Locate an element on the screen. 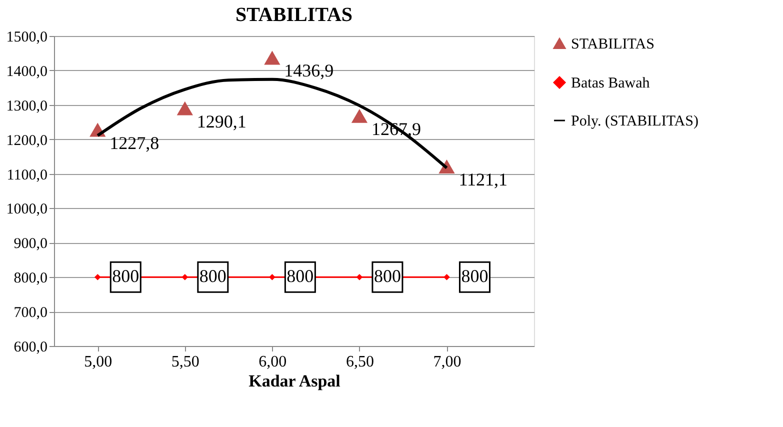  y-tick-label: 1200,0 is located at coordinates (27, 140).